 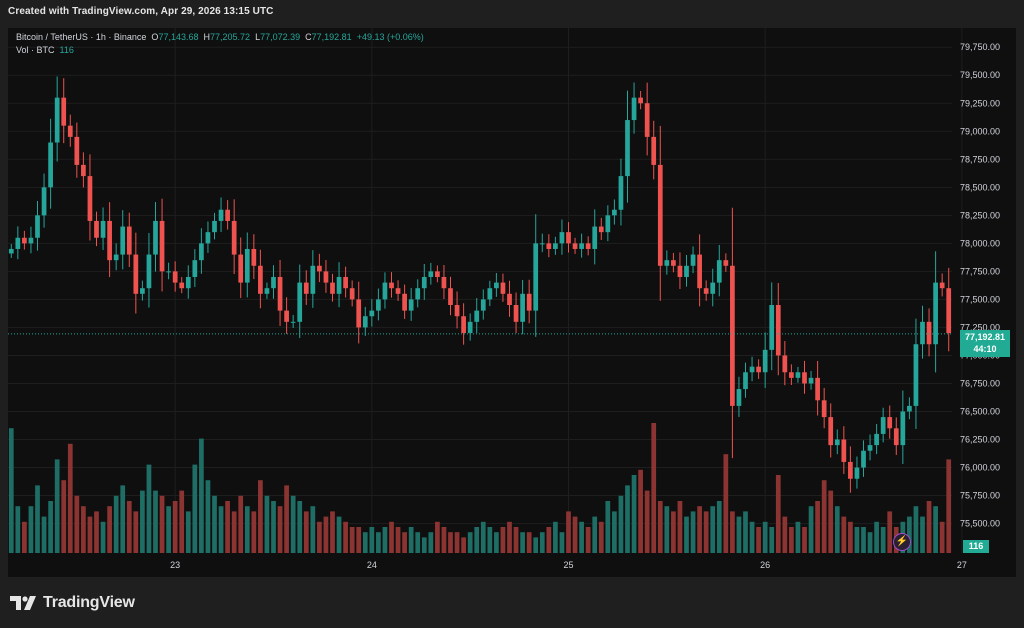 What do you see at coordinates (331, 37) in the screenshot?
I see `close-value: 77,192.81` at bounding box center [331, 37].